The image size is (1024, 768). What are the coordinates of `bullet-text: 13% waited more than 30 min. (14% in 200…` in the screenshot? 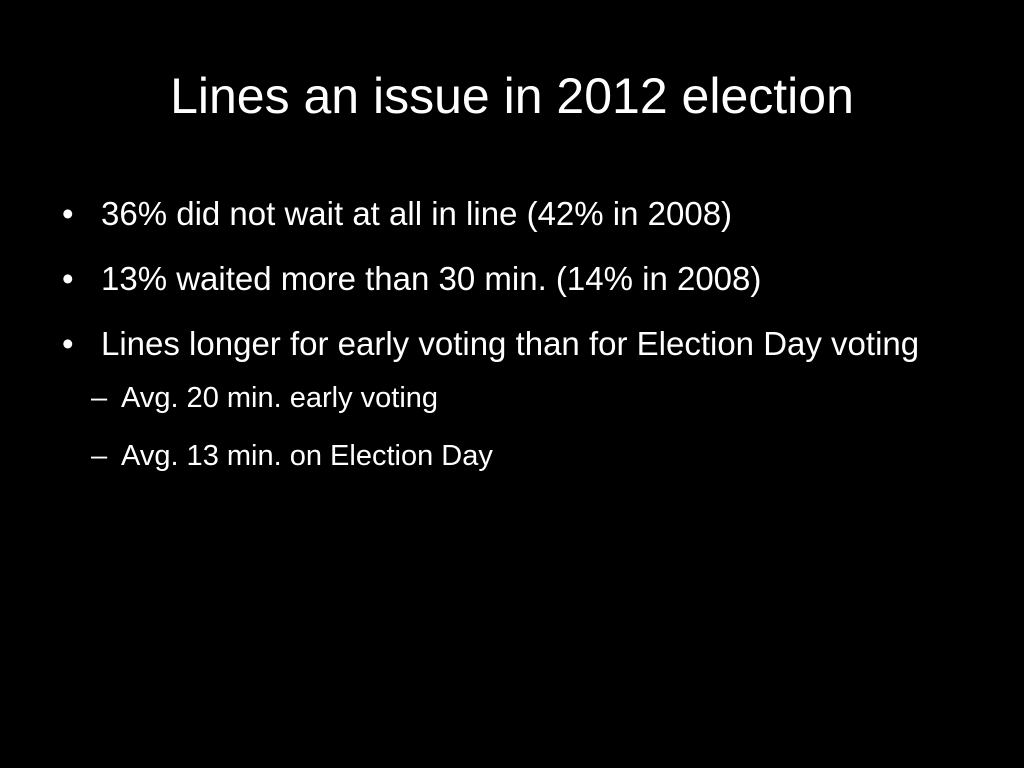 It's located at (431, 278).